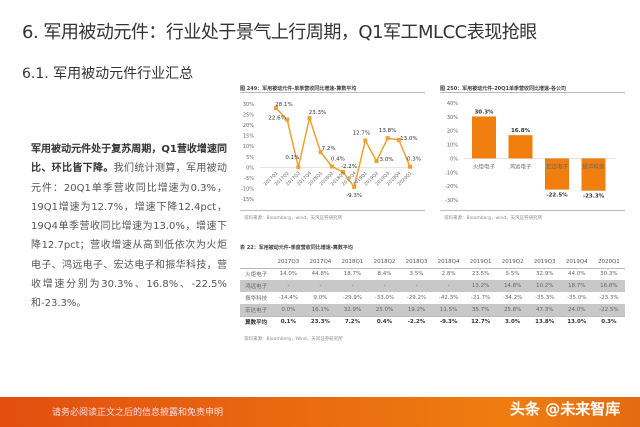  What do you see at coordinates (484, 112) in the screenshot?
I see `data-label: 30.3%` at bounding box center [484, 112].